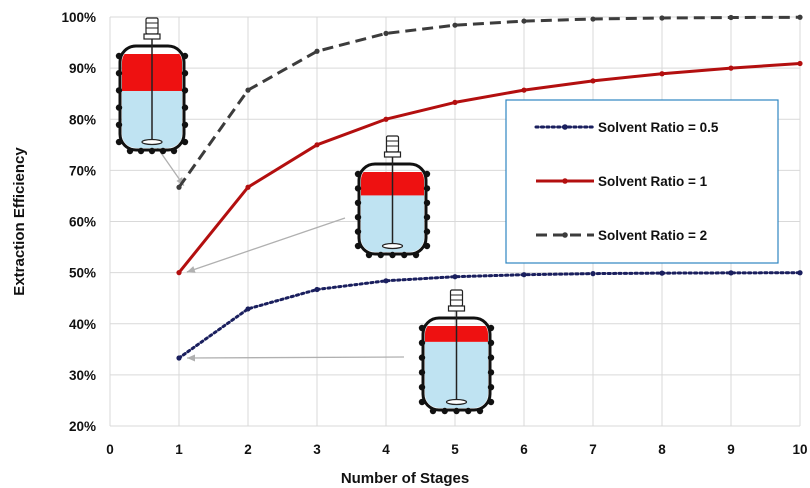 The image size is (810, 488). What do you see at coordinates (658, 127) in the screenshot?
I see `legend-label: Solvent Ratio = 0.5` at bounding box center [658, 127].